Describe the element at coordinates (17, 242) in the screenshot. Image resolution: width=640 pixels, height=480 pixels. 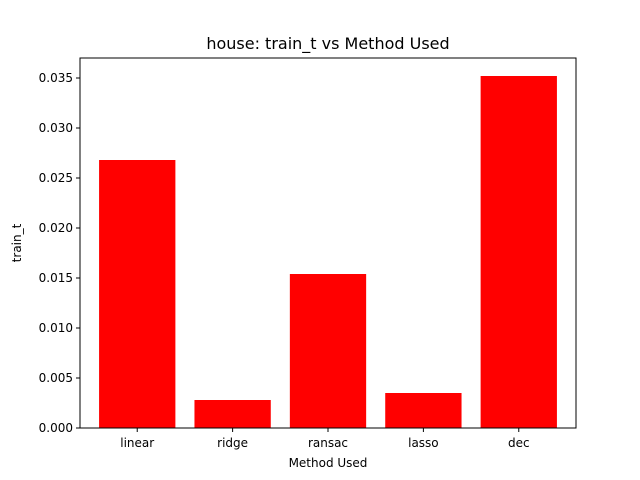
I see `y-axis-label: train_t` at that location.